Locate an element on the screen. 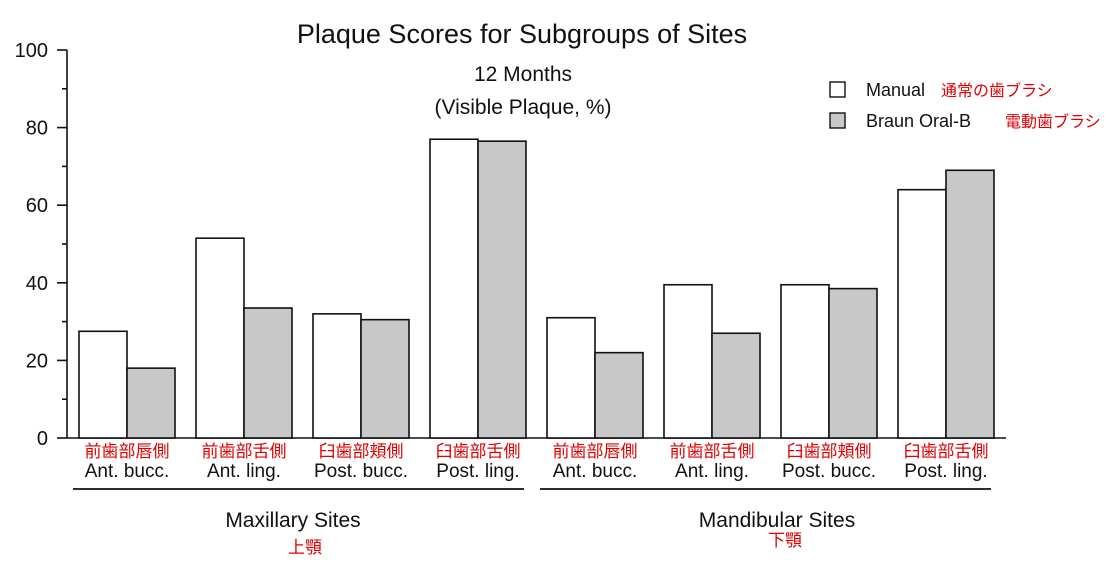  group-label-mandibular: Mandibular Sites is located at coordinates (777, 520).